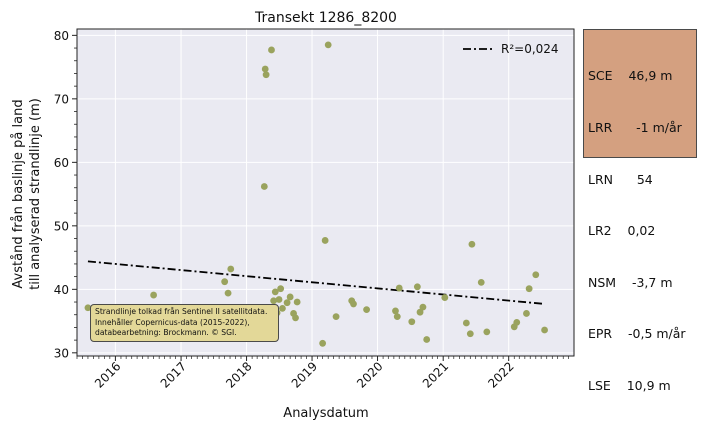 The height and width of the screenshot is (431, 703). Describe the element at coordinates (622, 231) in the screenshot. I see `stat-lr2: LR2 0,02` at that location.